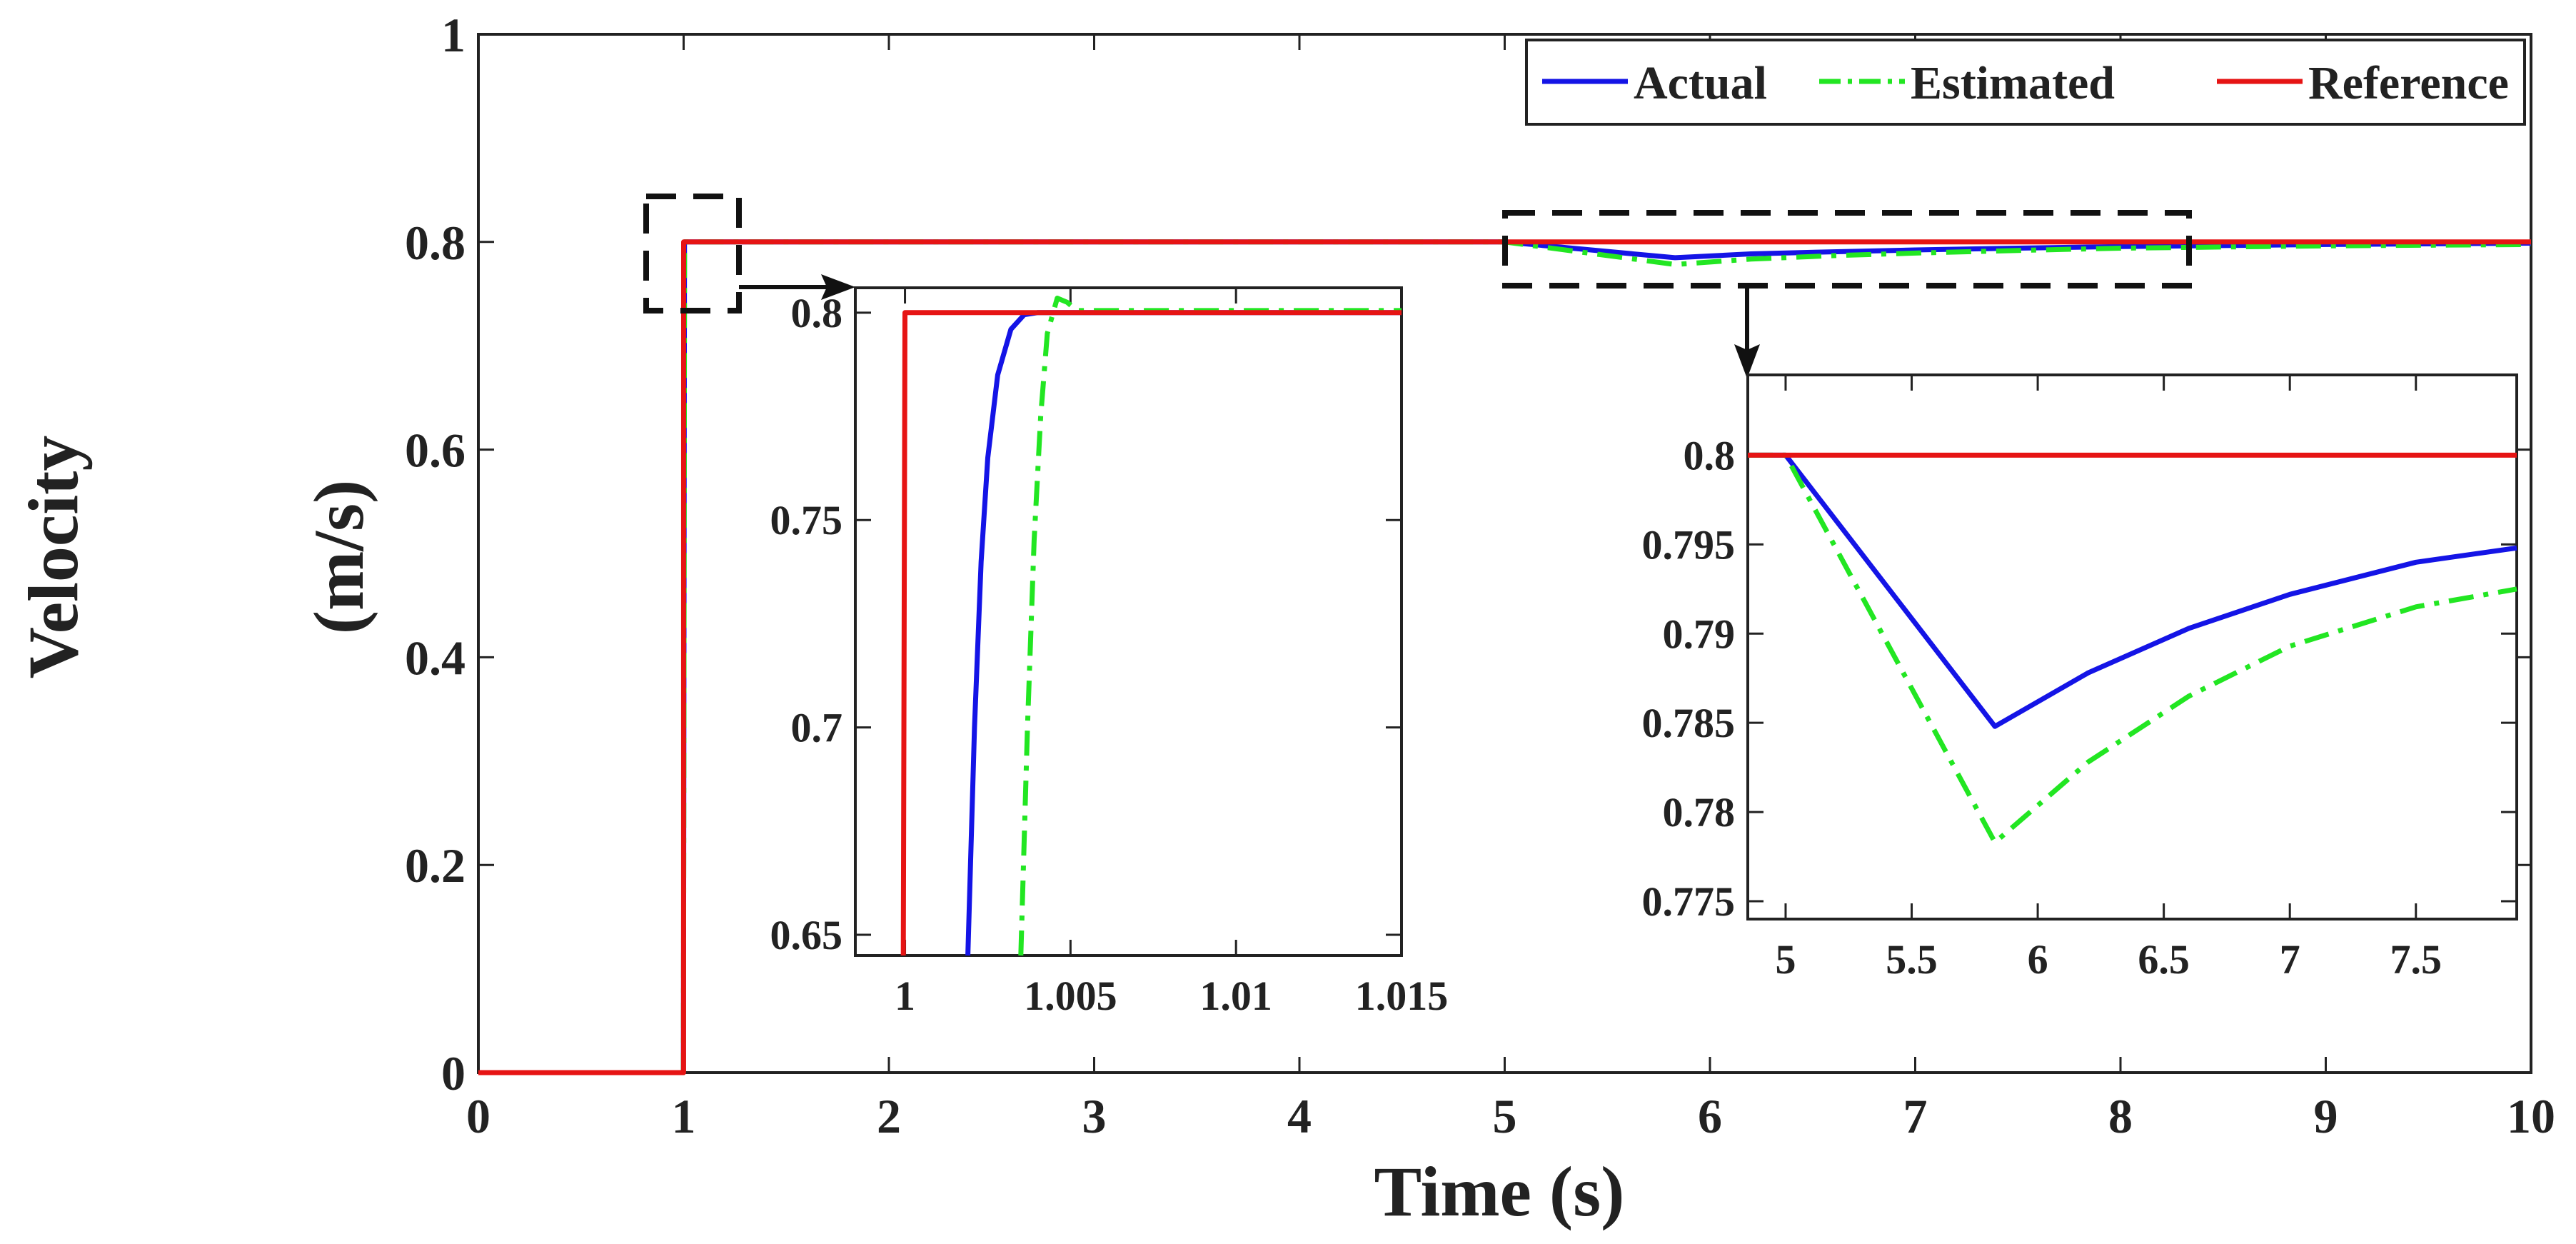  What do you see at coordinates (478, 1116) in the screenshot?
I see `main-x-tick-0: 0` at bounding box center [478, 1116].